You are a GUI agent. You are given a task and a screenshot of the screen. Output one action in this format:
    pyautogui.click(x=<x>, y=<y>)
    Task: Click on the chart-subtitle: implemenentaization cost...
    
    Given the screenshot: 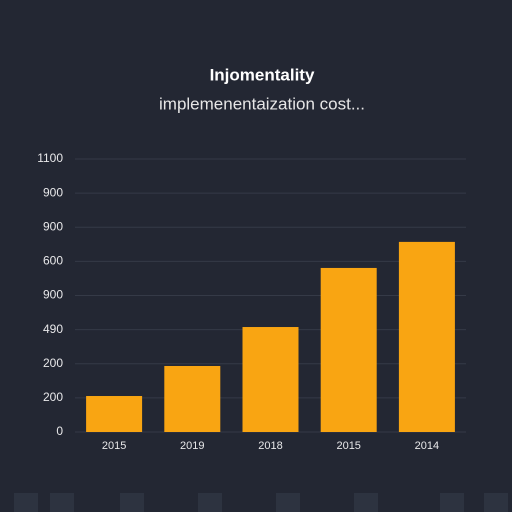 What is the action you would take?
    pyautogui.click(x=262, y=103)
    